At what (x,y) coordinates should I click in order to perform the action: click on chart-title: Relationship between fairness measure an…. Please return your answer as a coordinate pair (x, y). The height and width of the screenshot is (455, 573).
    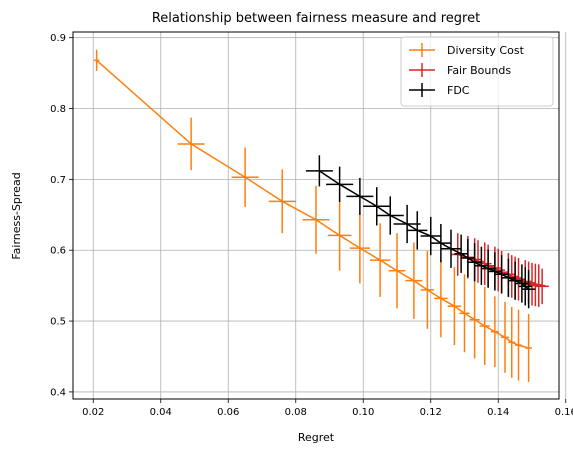
    Looking at the image, I should click on (316, 18).